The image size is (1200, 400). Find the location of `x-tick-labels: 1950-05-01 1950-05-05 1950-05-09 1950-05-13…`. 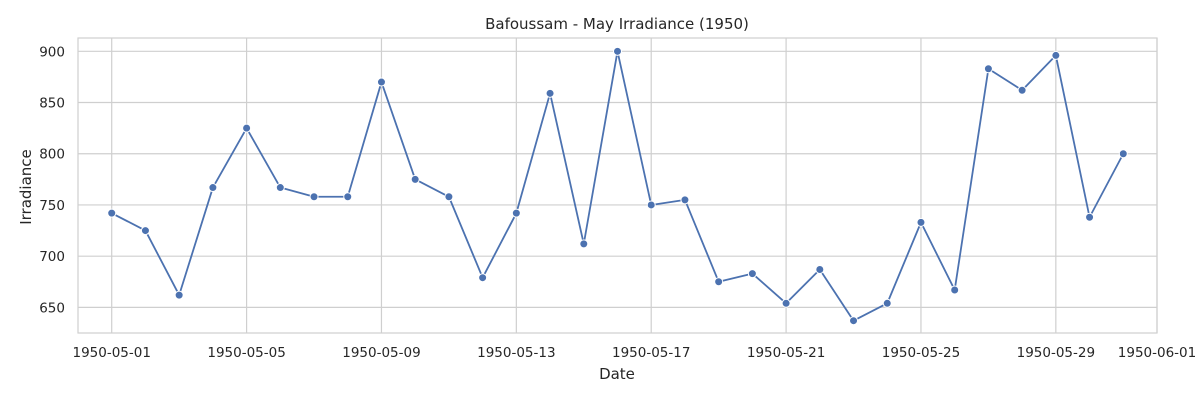

x-tick-labels: 1950-05-01 1950-05-05 1950-05-09 1950-05-13… is located at coordinates (634, 353).